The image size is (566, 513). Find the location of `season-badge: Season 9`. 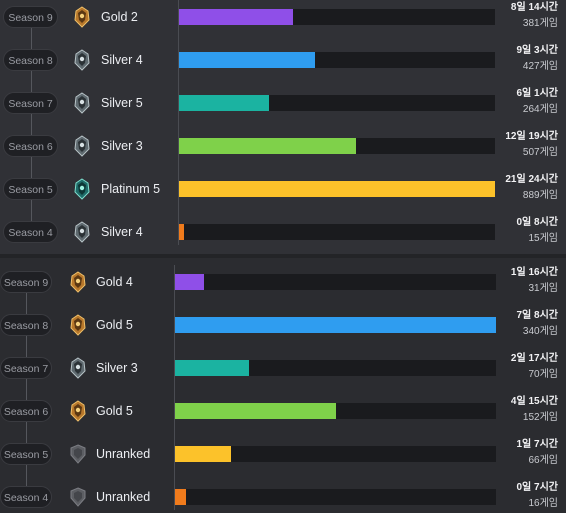

season-badge: Season 9 is located at coordinates (30, 17).